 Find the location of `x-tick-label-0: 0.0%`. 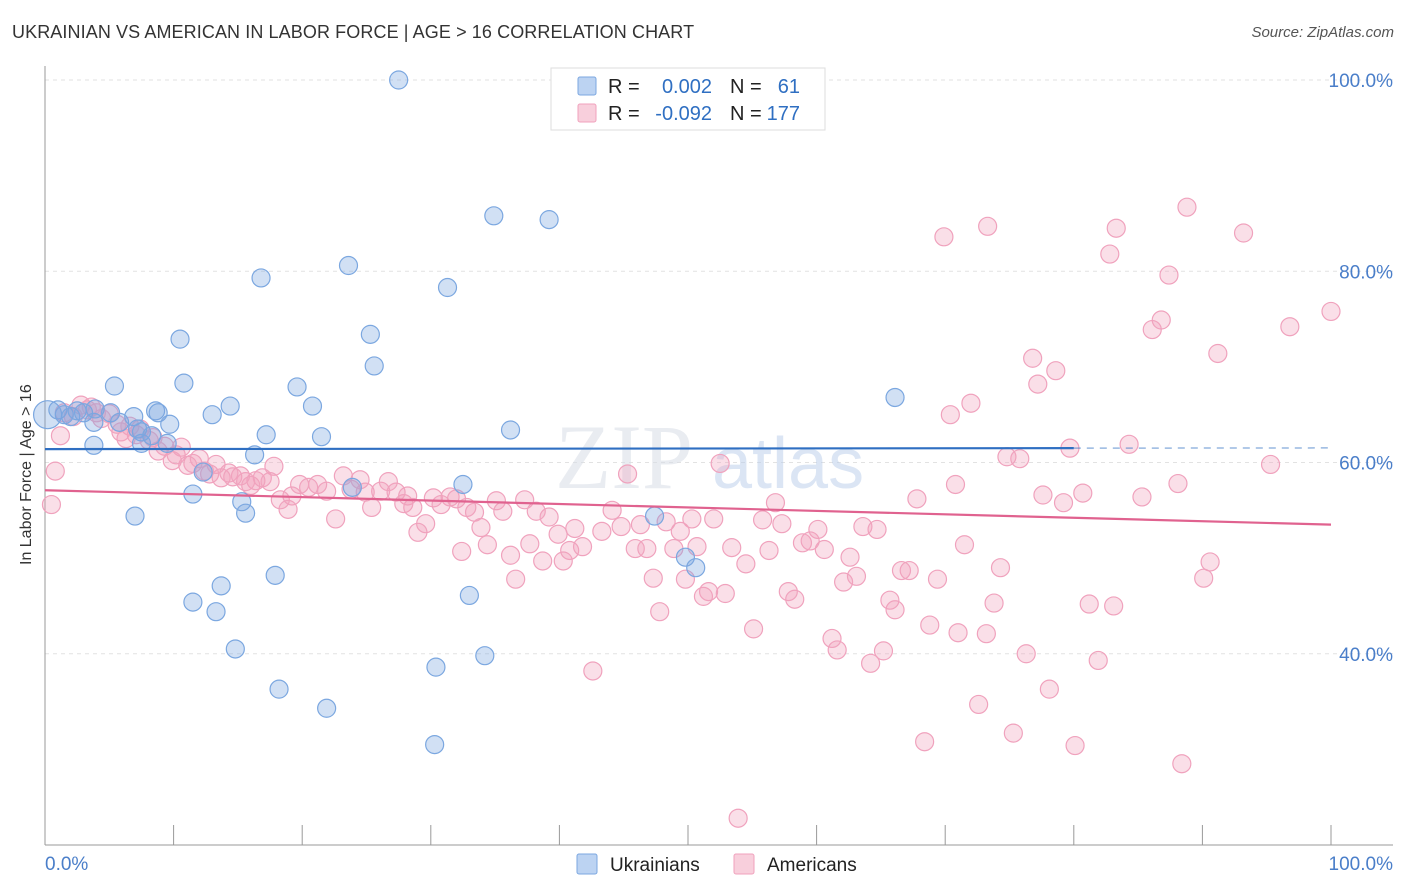

x-tick-label-0: 0.0% is located at coordinates (66, 864).